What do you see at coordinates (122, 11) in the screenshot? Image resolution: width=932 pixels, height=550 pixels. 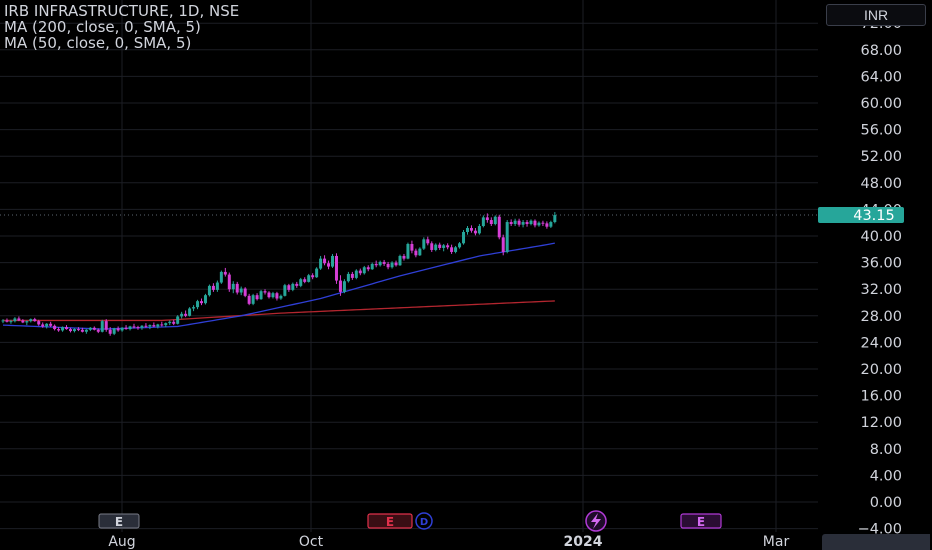 I see `legend-symbol-title: IRB INFRASTRUCTURE, 1D, NSE` at bounding box center [122, 11].